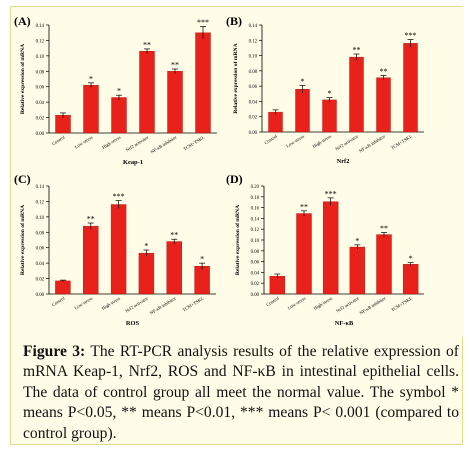  What do you see at coordinates (22, 21) in the screenshot?
I see `panel-label: (A)` at bounding box center [22, 21].